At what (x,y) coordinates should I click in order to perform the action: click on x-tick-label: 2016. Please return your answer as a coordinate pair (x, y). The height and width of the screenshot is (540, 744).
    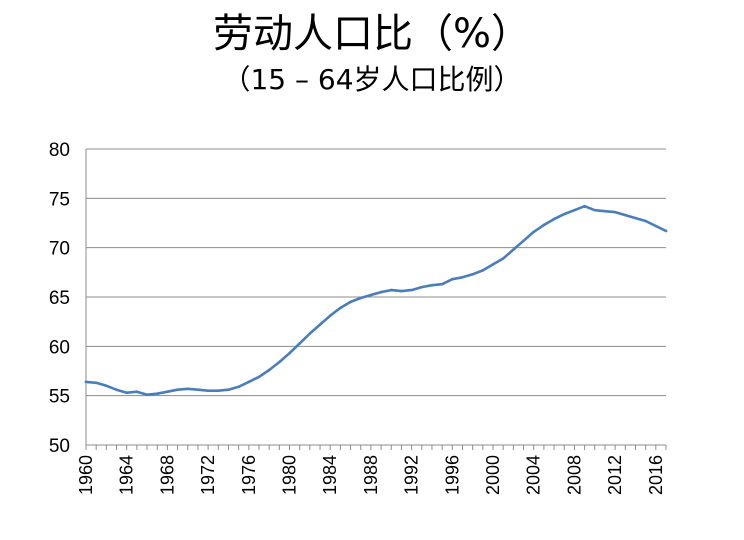
    Looking at the image, I should click on (656, 475).